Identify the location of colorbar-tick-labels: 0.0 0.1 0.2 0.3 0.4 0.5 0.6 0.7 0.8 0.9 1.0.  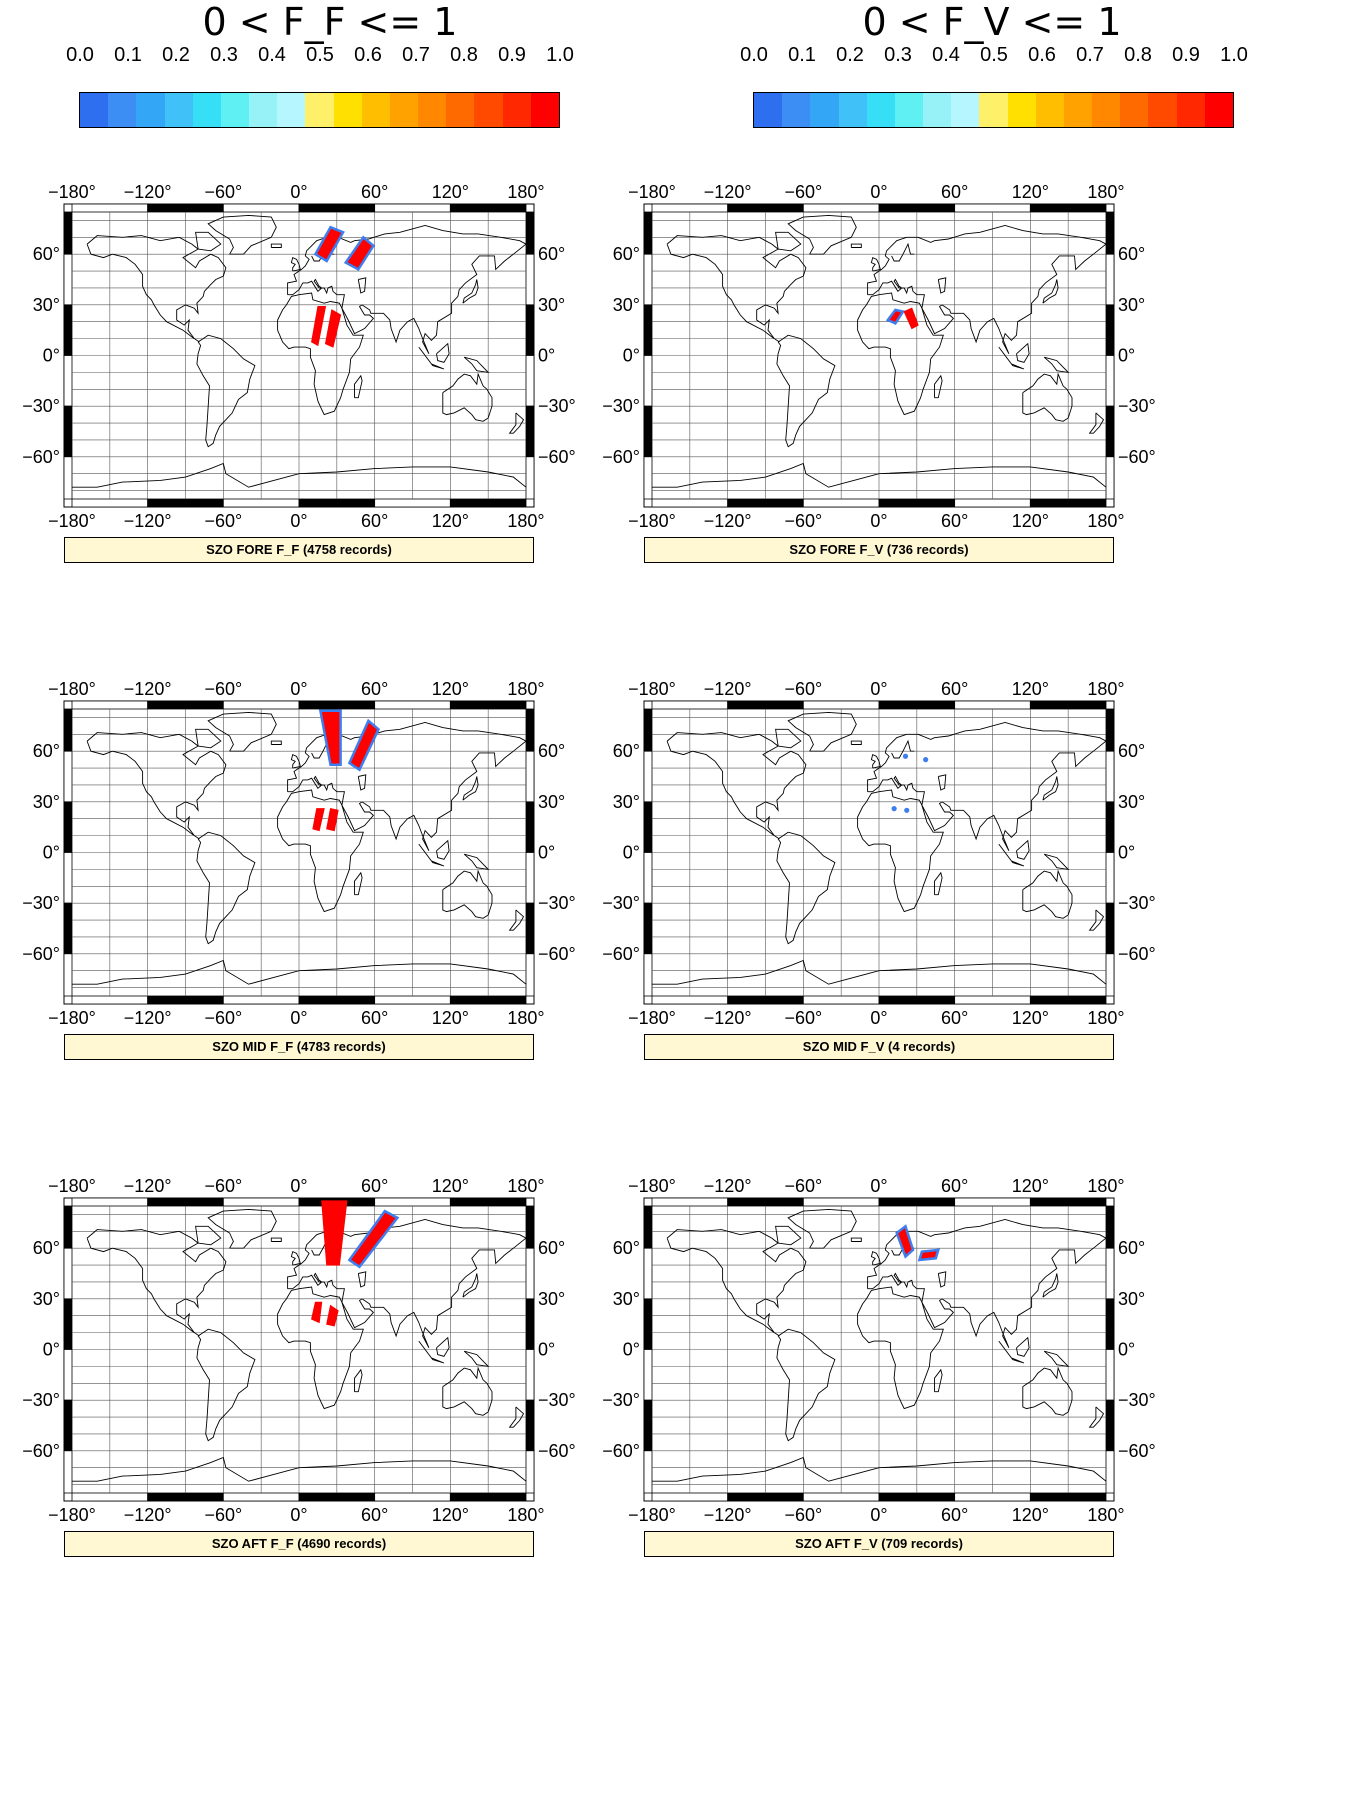
(320, 56).